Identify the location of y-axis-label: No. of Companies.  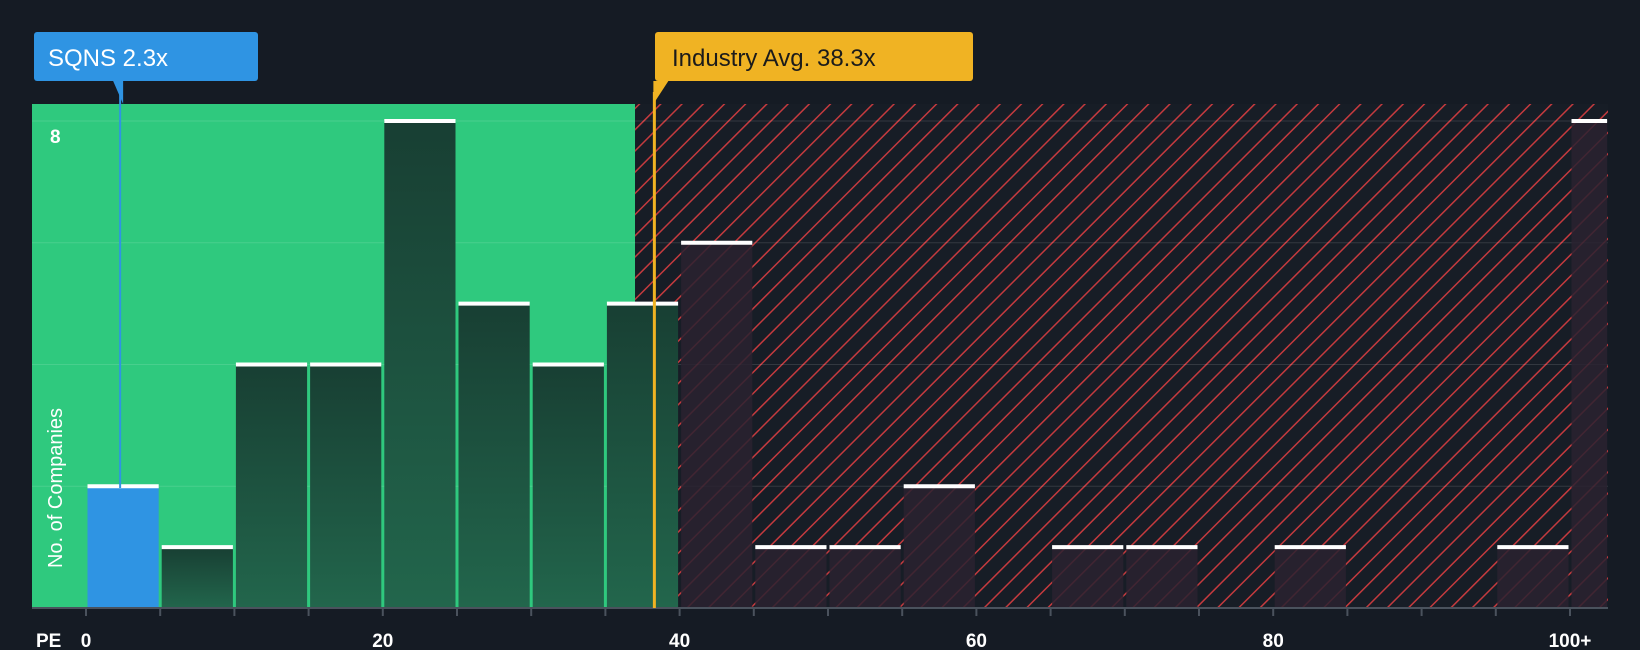
(56, 488).